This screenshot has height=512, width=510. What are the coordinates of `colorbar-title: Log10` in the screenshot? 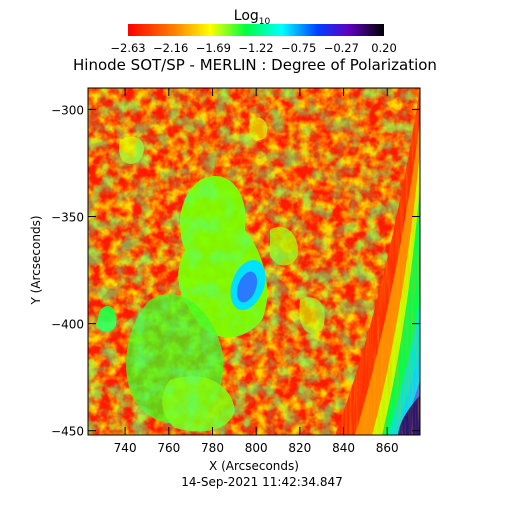 It's located at (252, 17).